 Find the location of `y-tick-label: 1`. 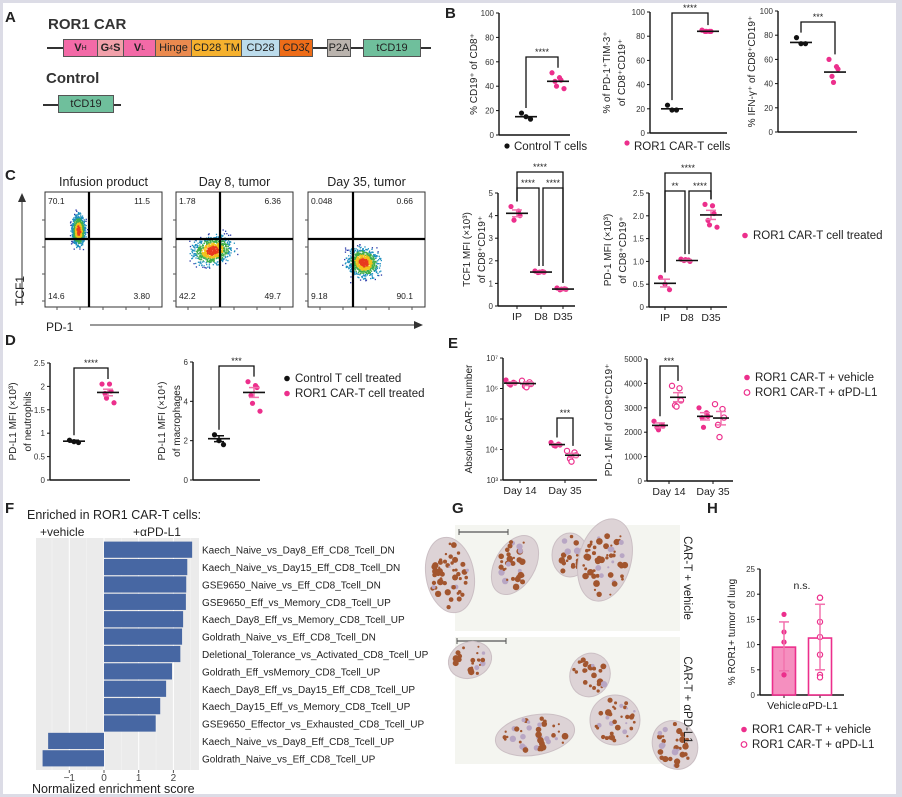

y-tick-label: 1 is located at coordinates (43, 433).